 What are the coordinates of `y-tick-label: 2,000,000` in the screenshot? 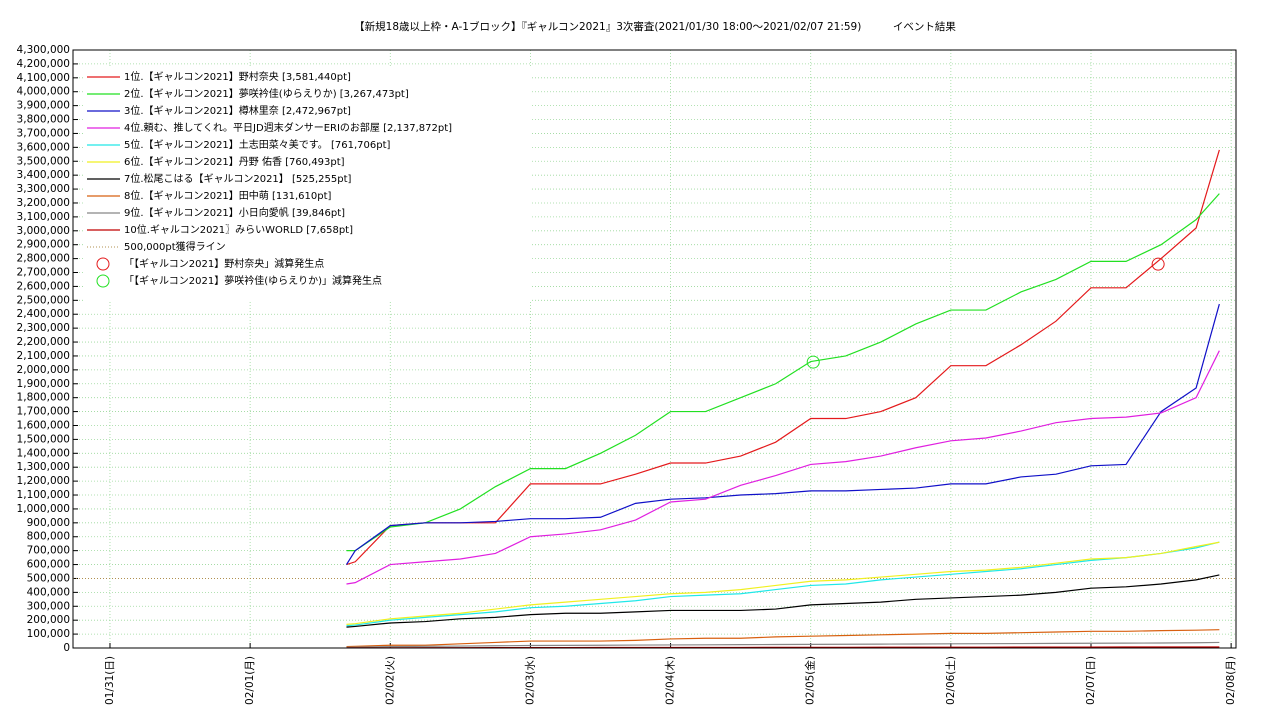 It's located at (43, 370).